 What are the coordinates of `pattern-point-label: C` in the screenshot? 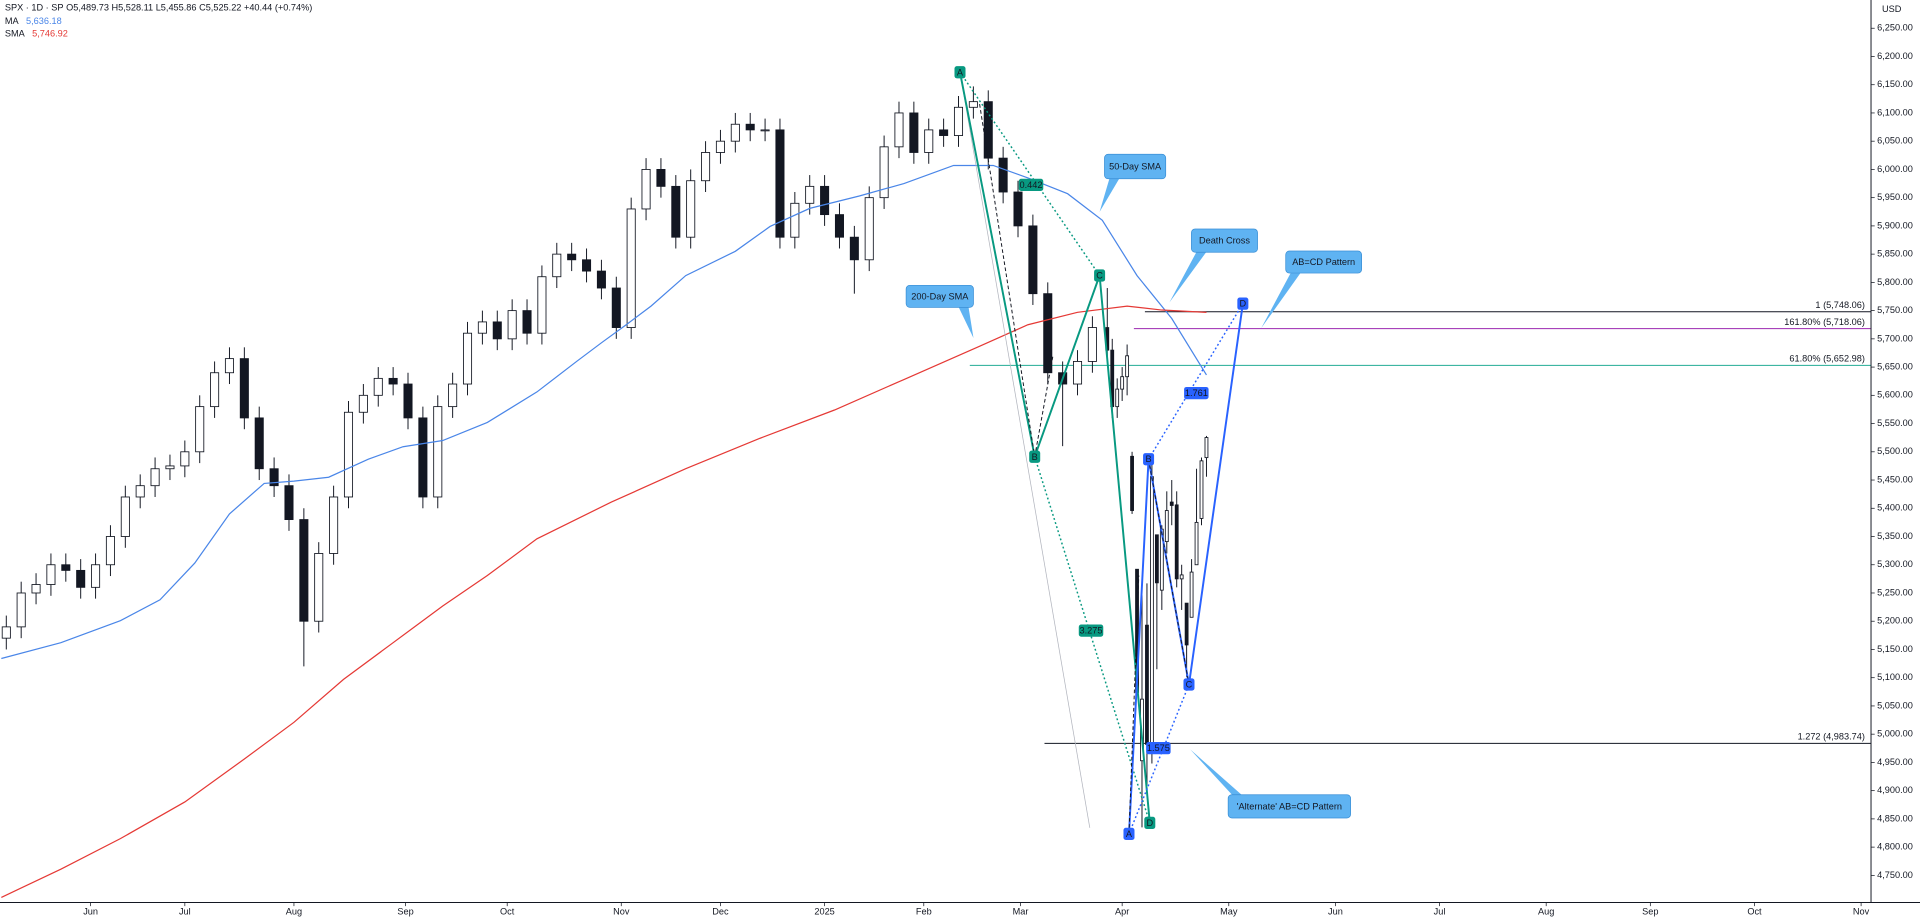 It's located at (1099, 276).